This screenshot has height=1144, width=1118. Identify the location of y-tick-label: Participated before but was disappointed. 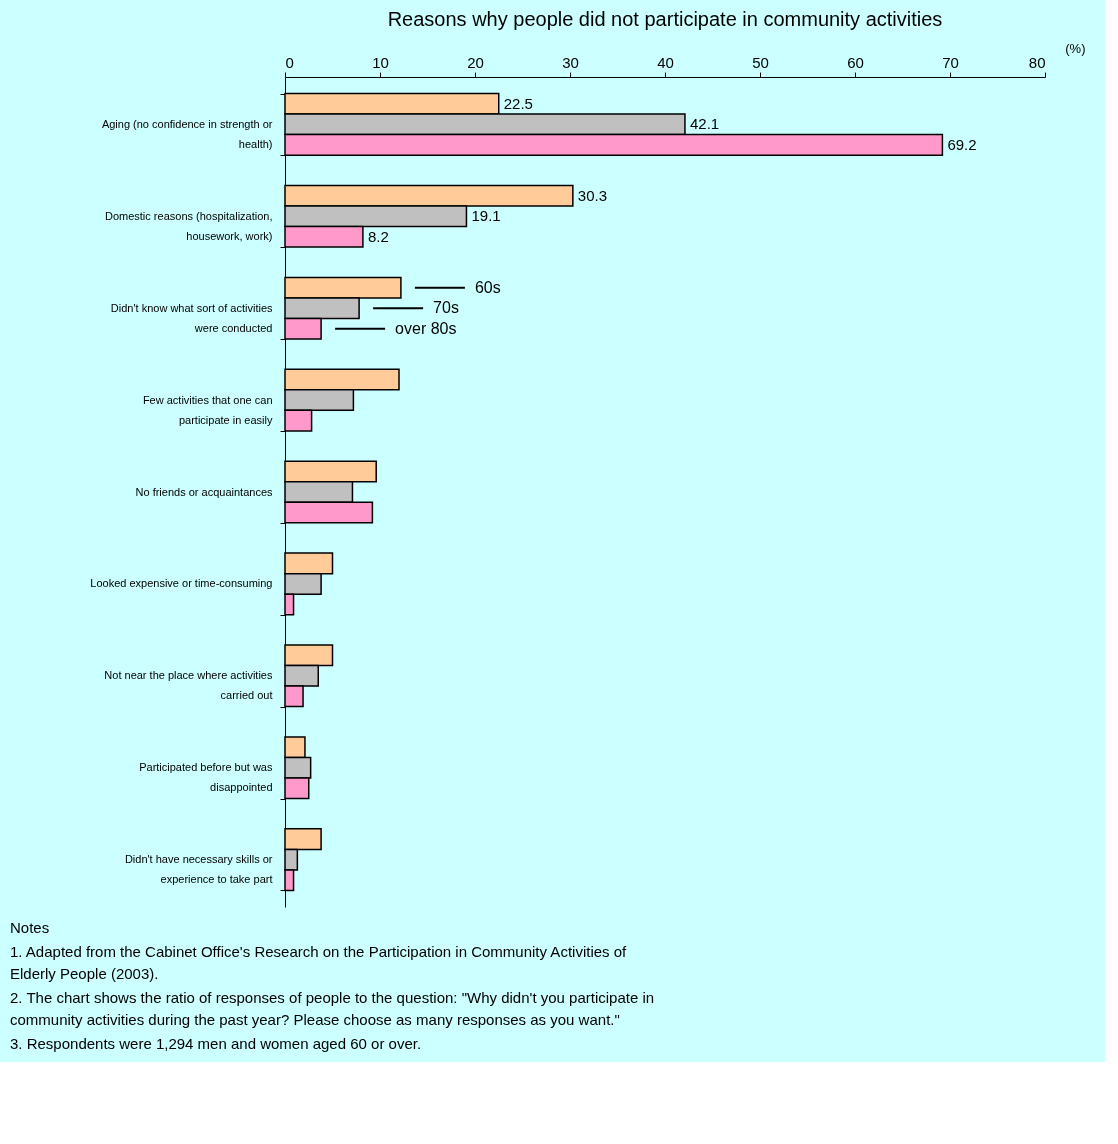
(206, 777).